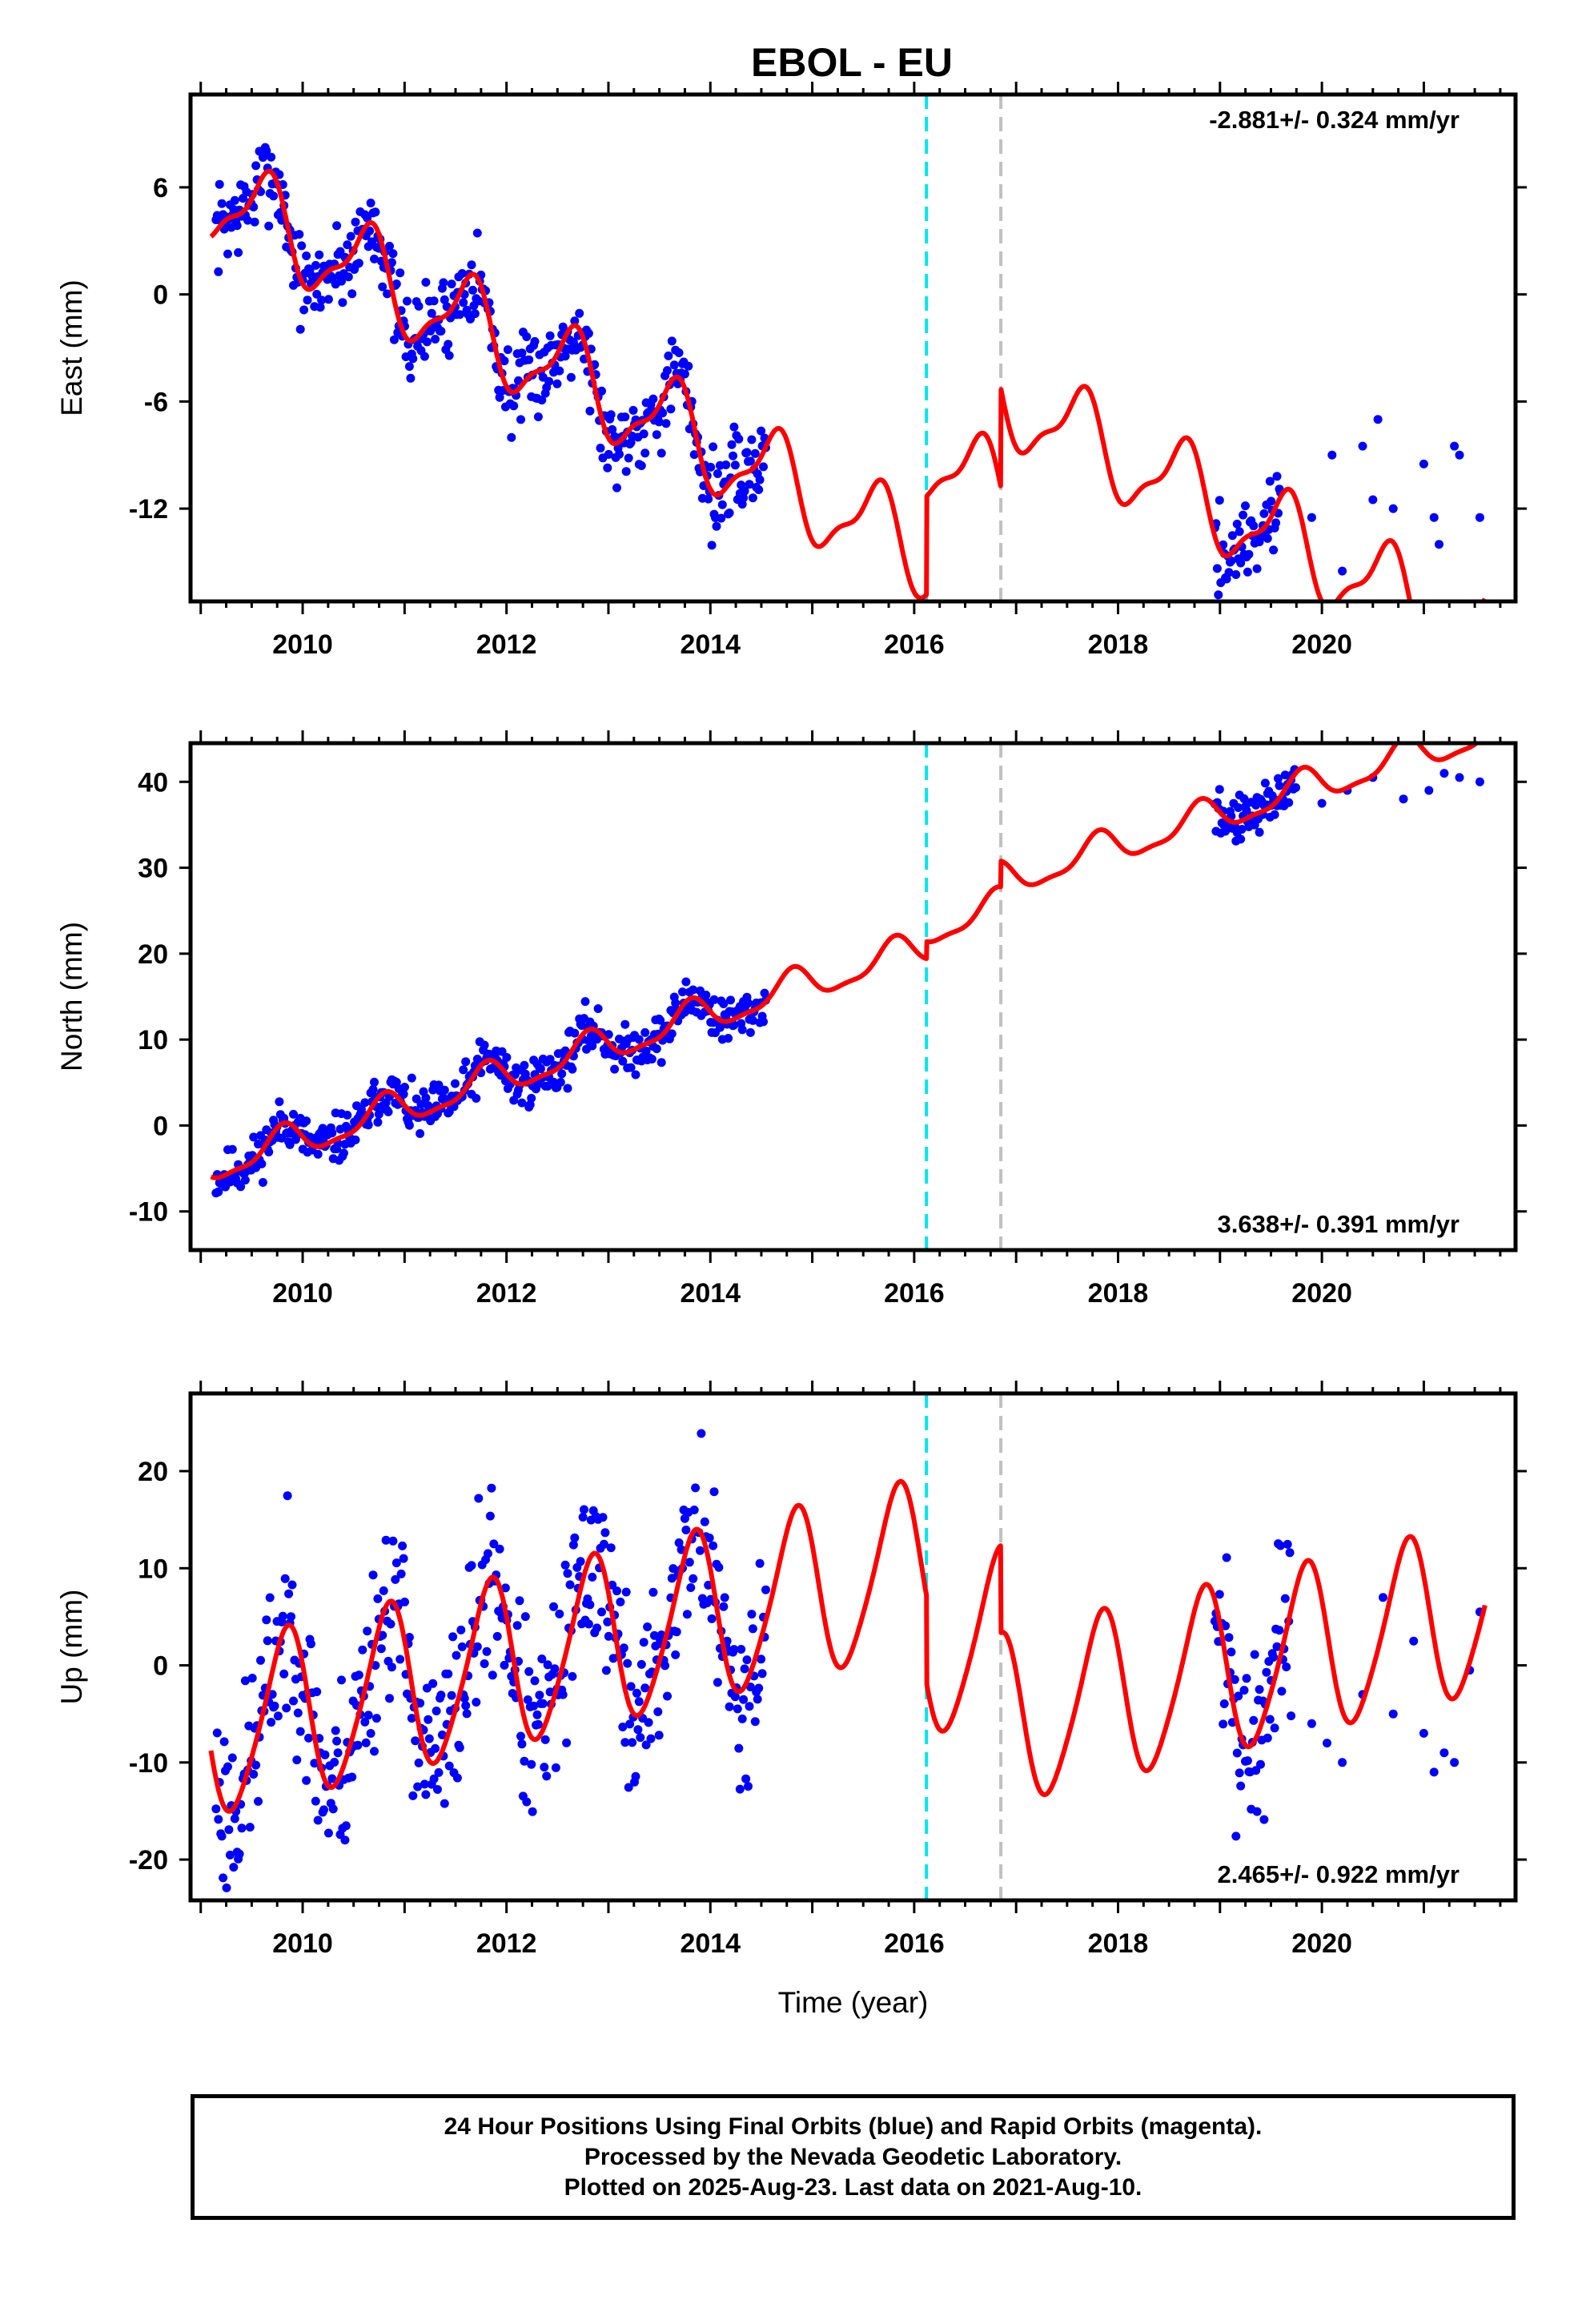 Image resolution: width=1582 pixels, height=2324 pixels. I want to click on y-axis-label: Up (mm), so click(71, 1647).